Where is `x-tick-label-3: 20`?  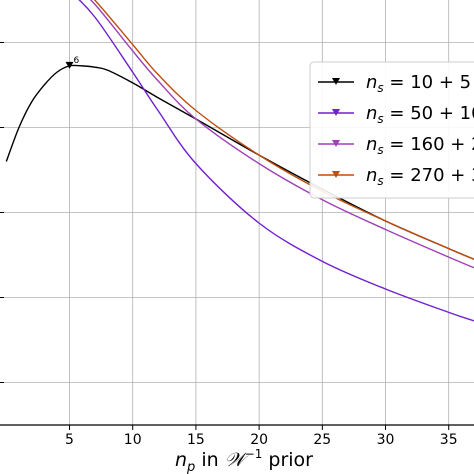 x-tick-label-3: 20 is located at coordinates (259, 440).